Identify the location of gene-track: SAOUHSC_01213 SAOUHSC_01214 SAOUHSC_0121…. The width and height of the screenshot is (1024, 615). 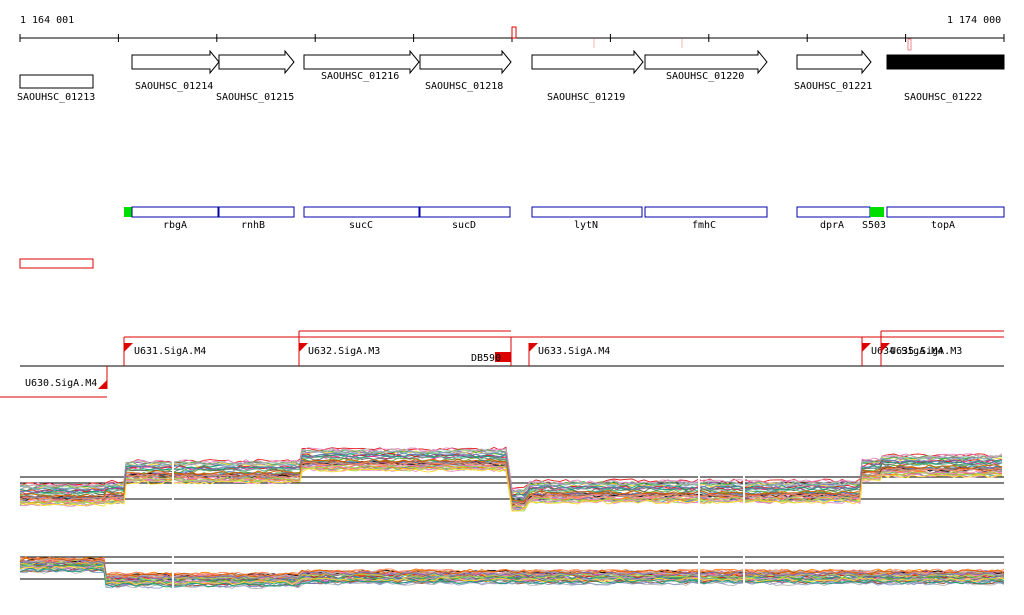
(511, 76).